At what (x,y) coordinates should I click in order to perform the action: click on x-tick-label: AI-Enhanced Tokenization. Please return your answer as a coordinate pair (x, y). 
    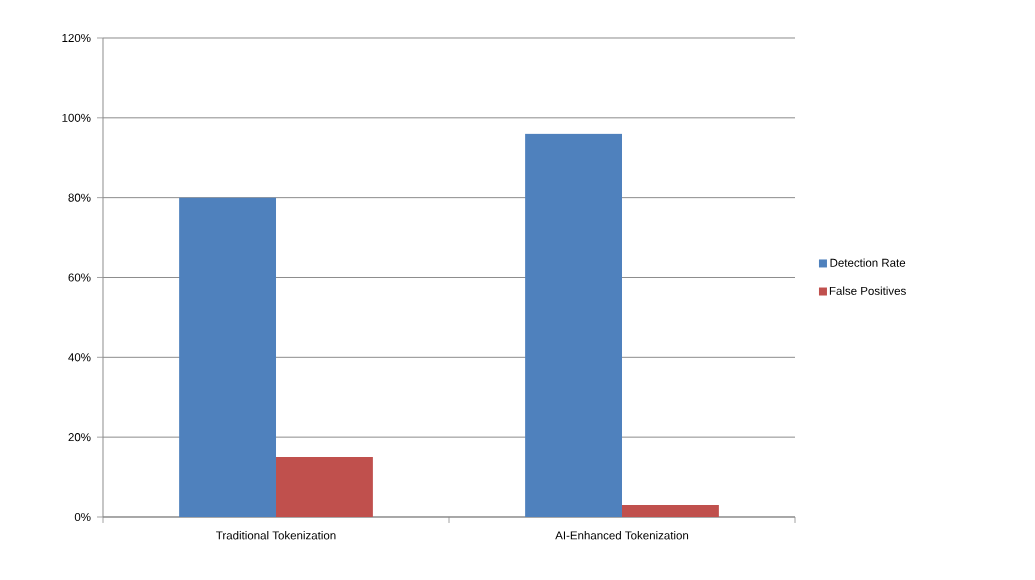
    Looking at the image, I should click on (622, 535).